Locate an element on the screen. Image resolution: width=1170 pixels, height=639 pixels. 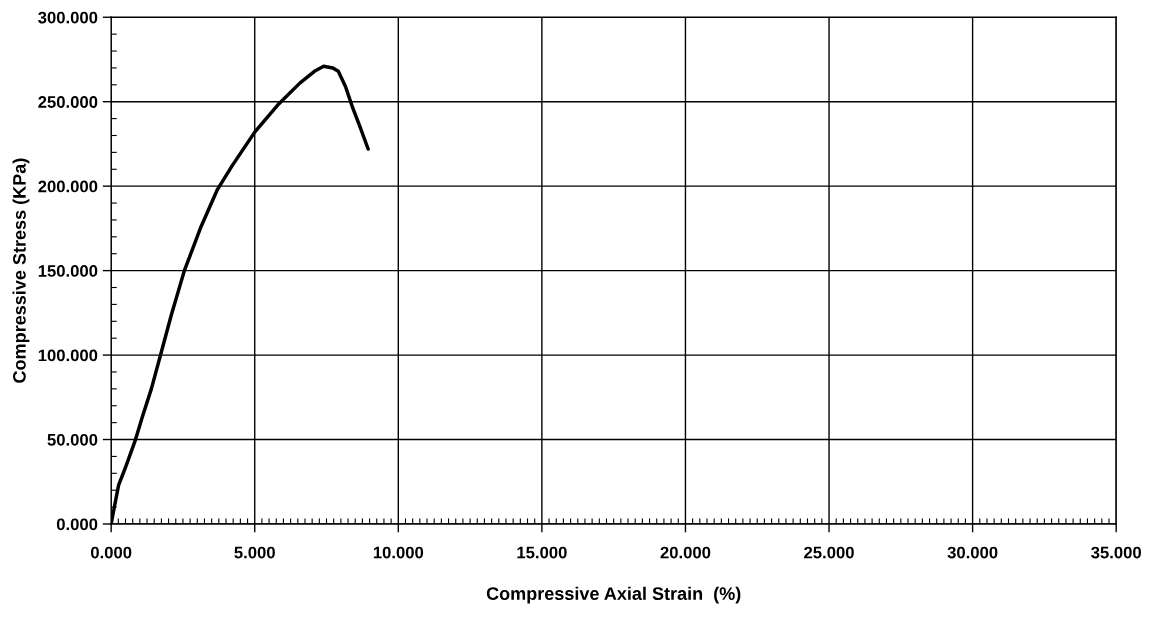
y-tick-label: 250.000 is located at coordinates (68, 102).